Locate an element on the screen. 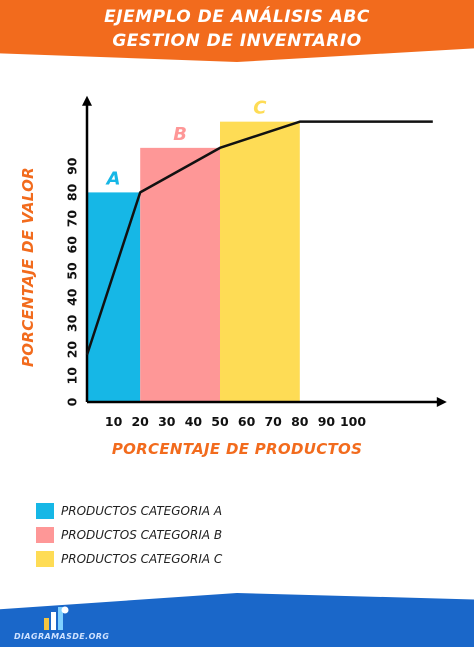 The image size is (474, 647). legend-swatch-a is located at coordinates (45, 511).